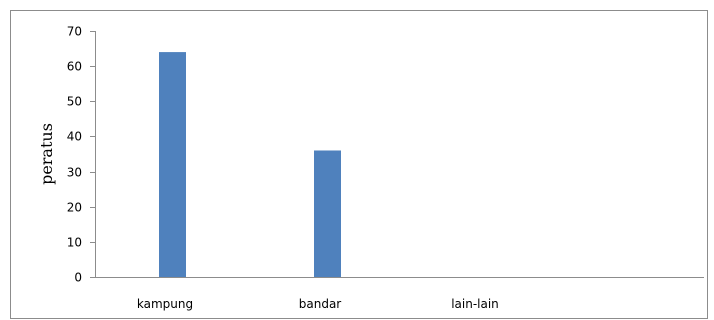  I want to click on y-tick-label: 20, so click(74, 208).